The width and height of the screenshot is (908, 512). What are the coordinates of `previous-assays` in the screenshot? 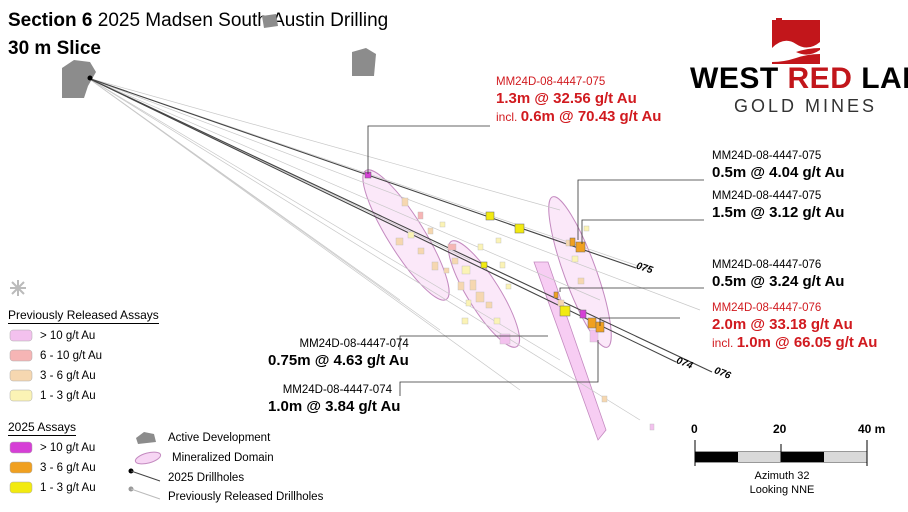 It's located at (525, 314).